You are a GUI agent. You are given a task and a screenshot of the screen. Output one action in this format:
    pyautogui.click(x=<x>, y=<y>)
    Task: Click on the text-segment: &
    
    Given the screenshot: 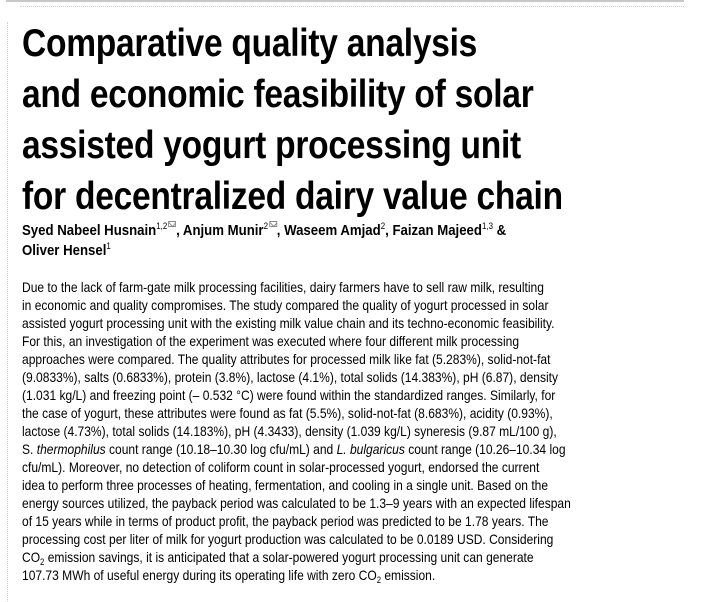 What is the action you would take?
    pyautogui.click(x=499, y=230)
    